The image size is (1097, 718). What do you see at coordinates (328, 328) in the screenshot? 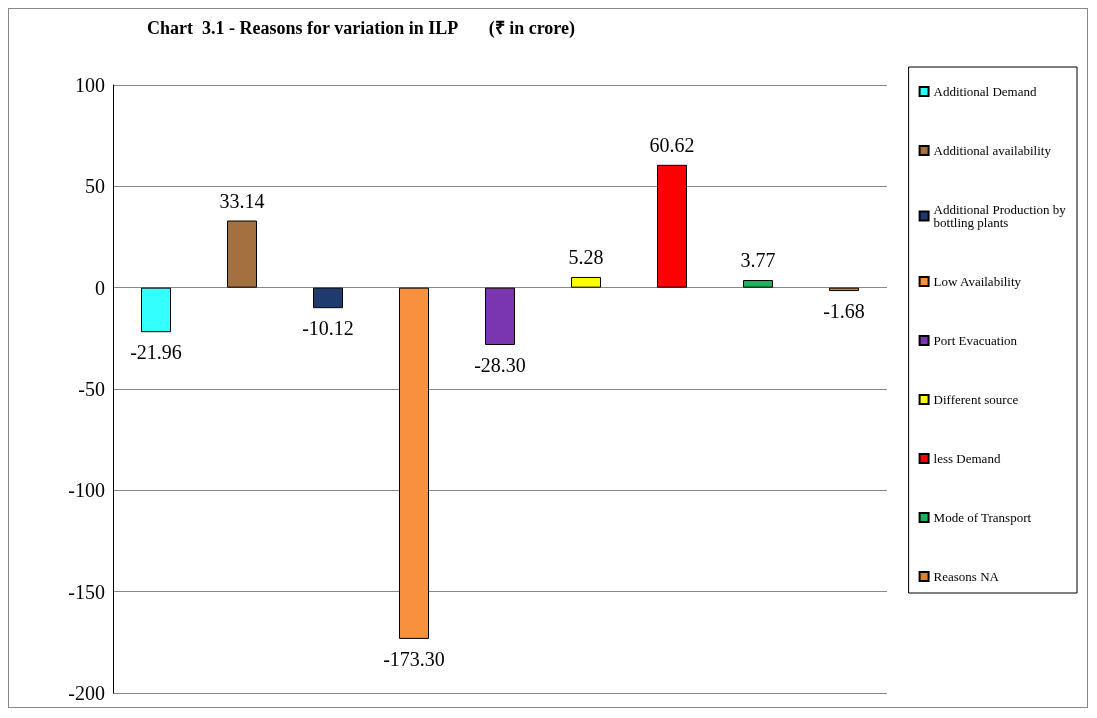
I see `data-label: -10.12` at bounding box center [328, 328].